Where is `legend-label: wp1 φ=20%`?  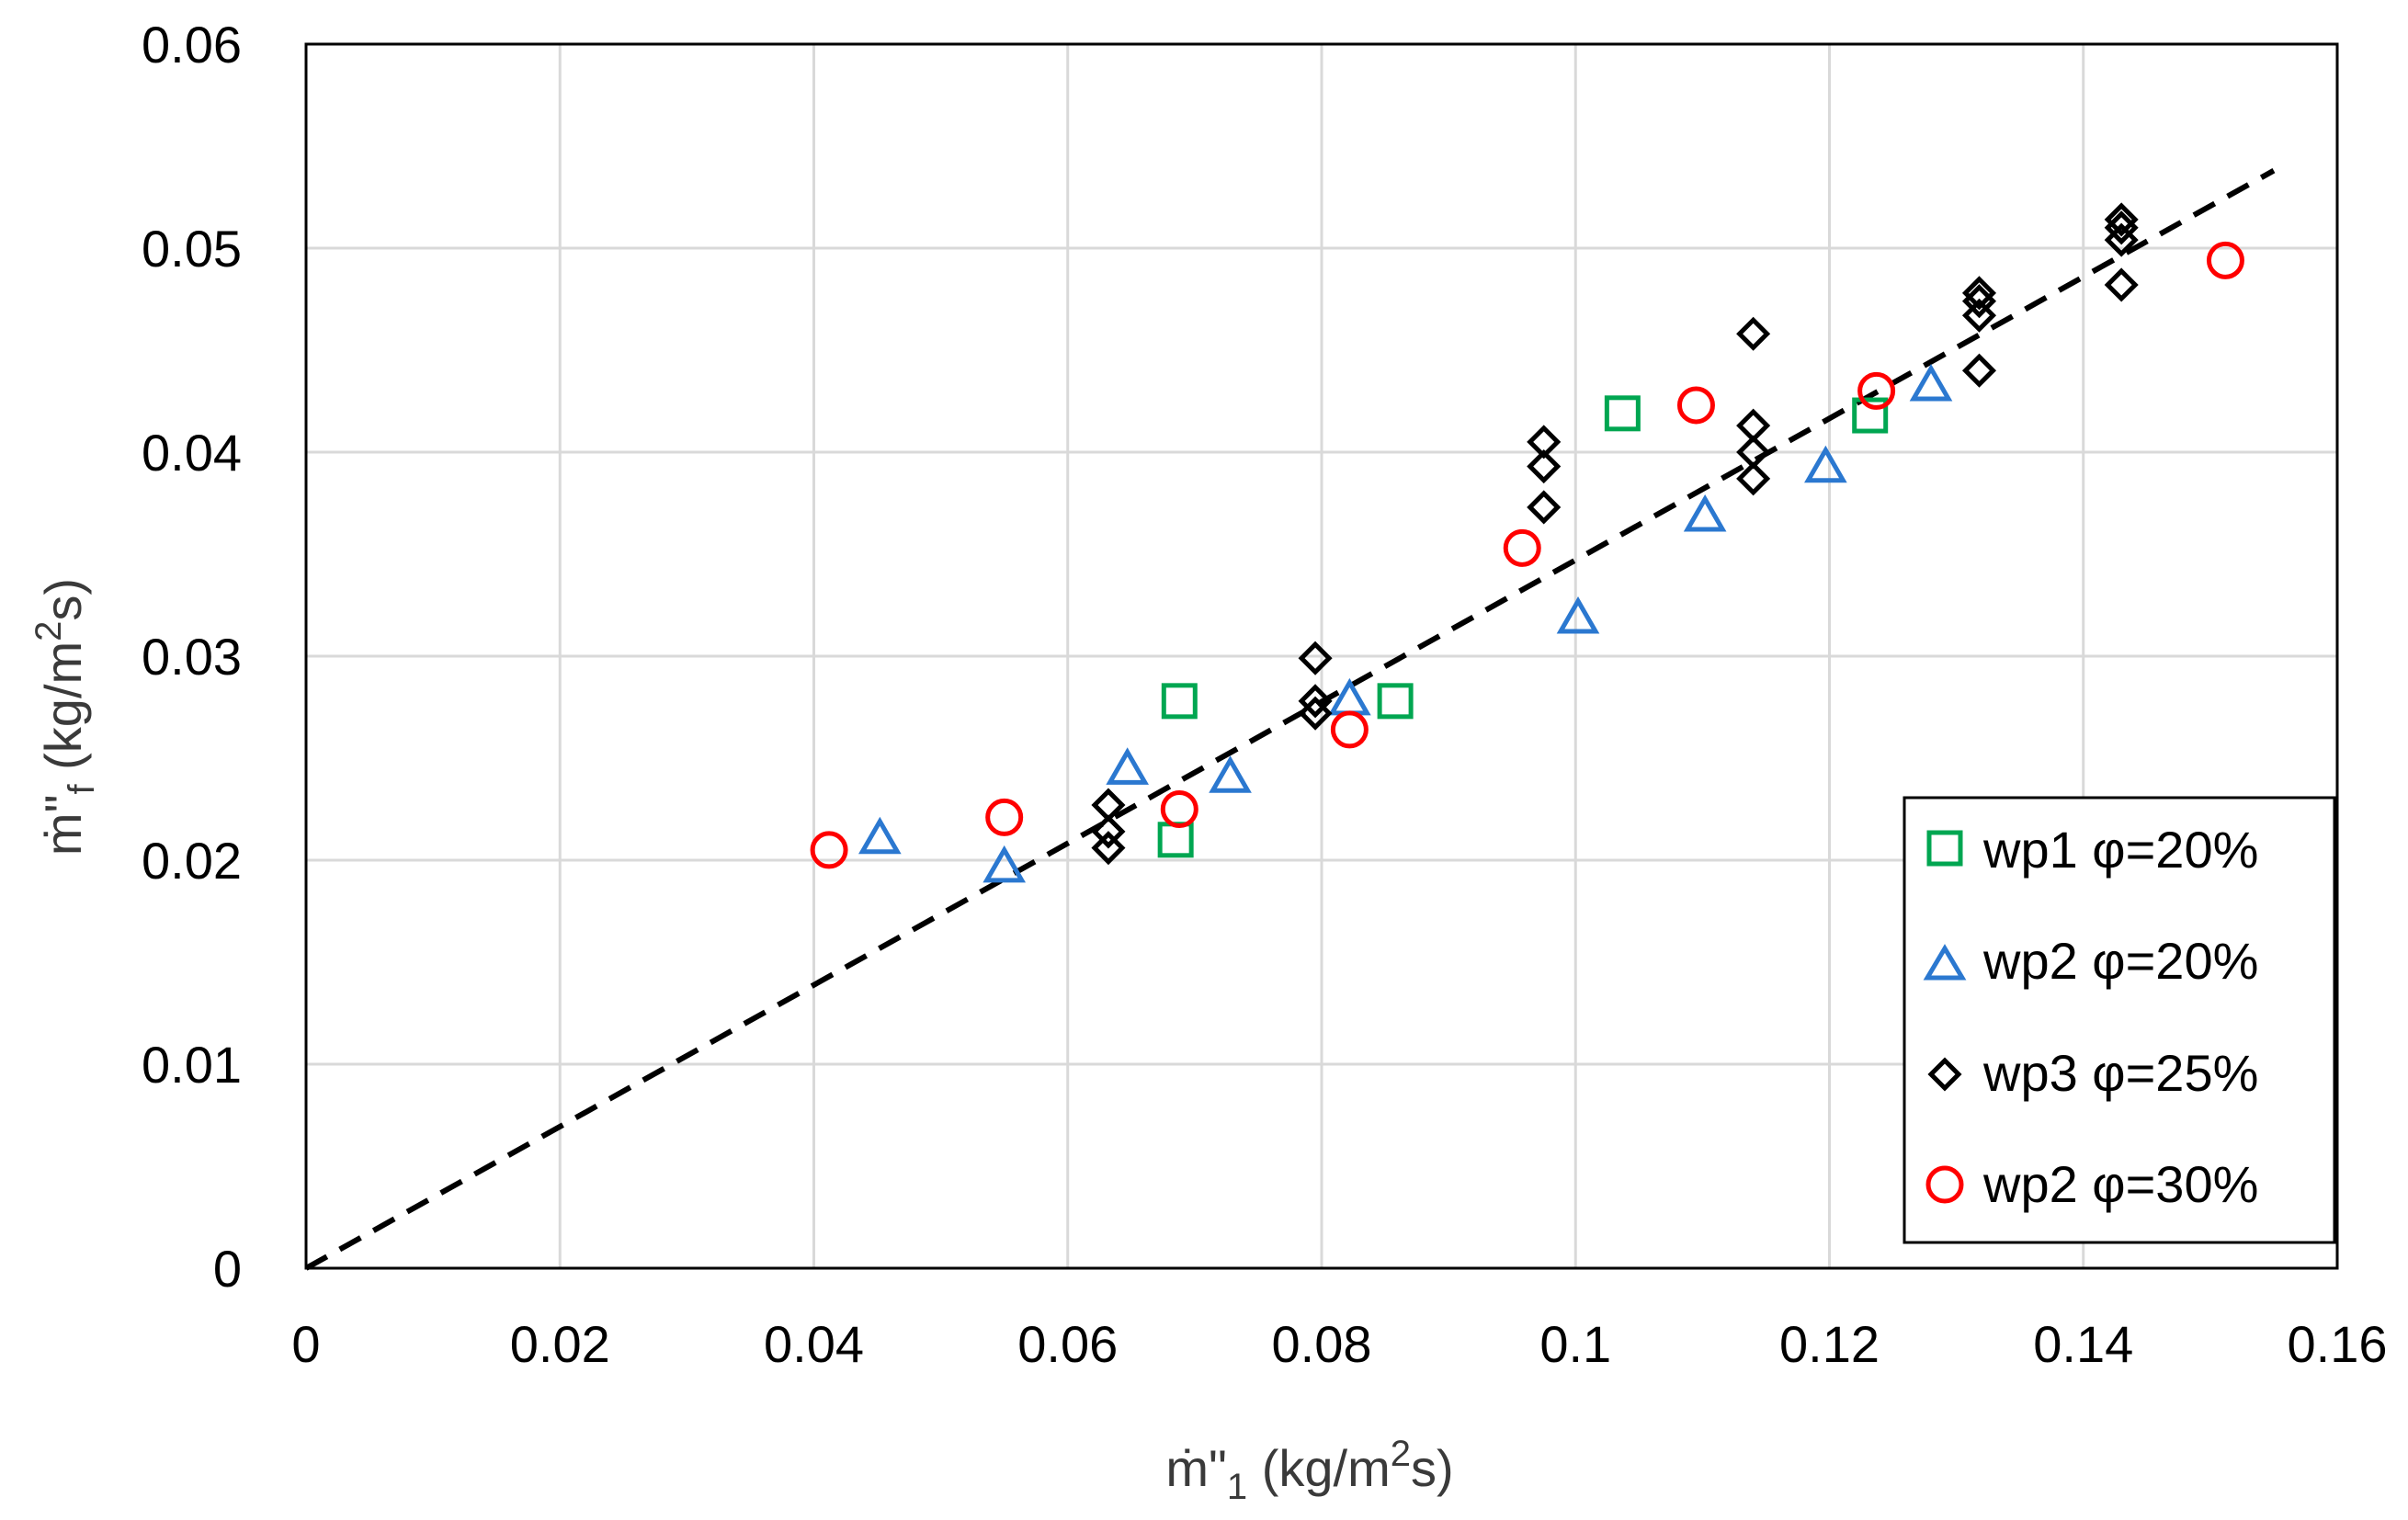
legend-label: wp1 φ=20% is located at coordinates (2120, 850).